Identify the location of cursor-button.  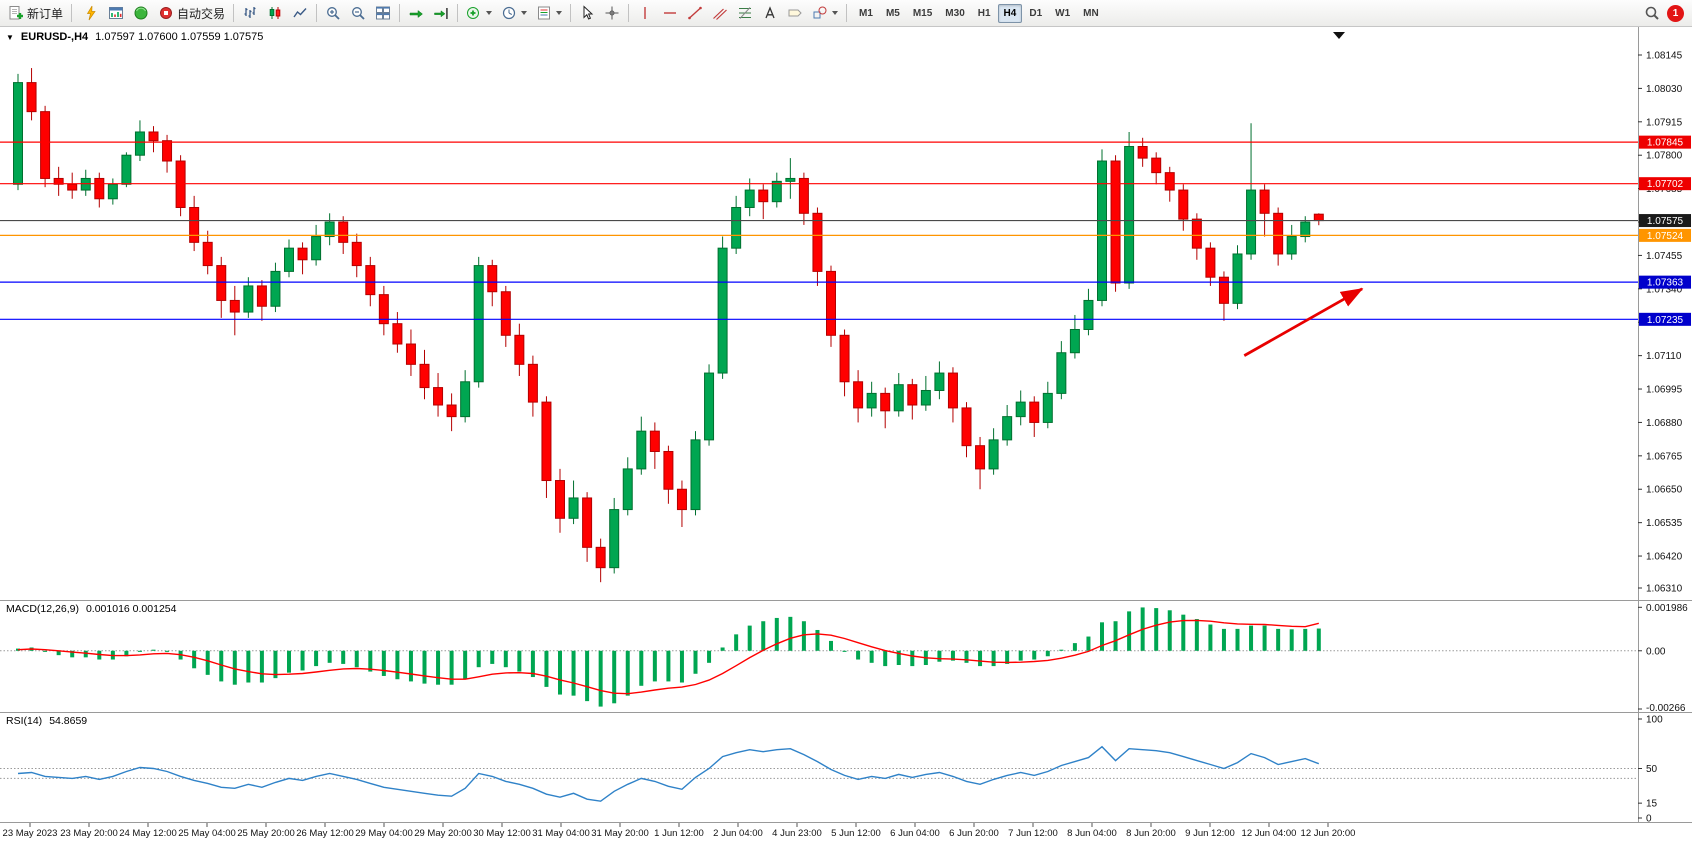
(587, 13).